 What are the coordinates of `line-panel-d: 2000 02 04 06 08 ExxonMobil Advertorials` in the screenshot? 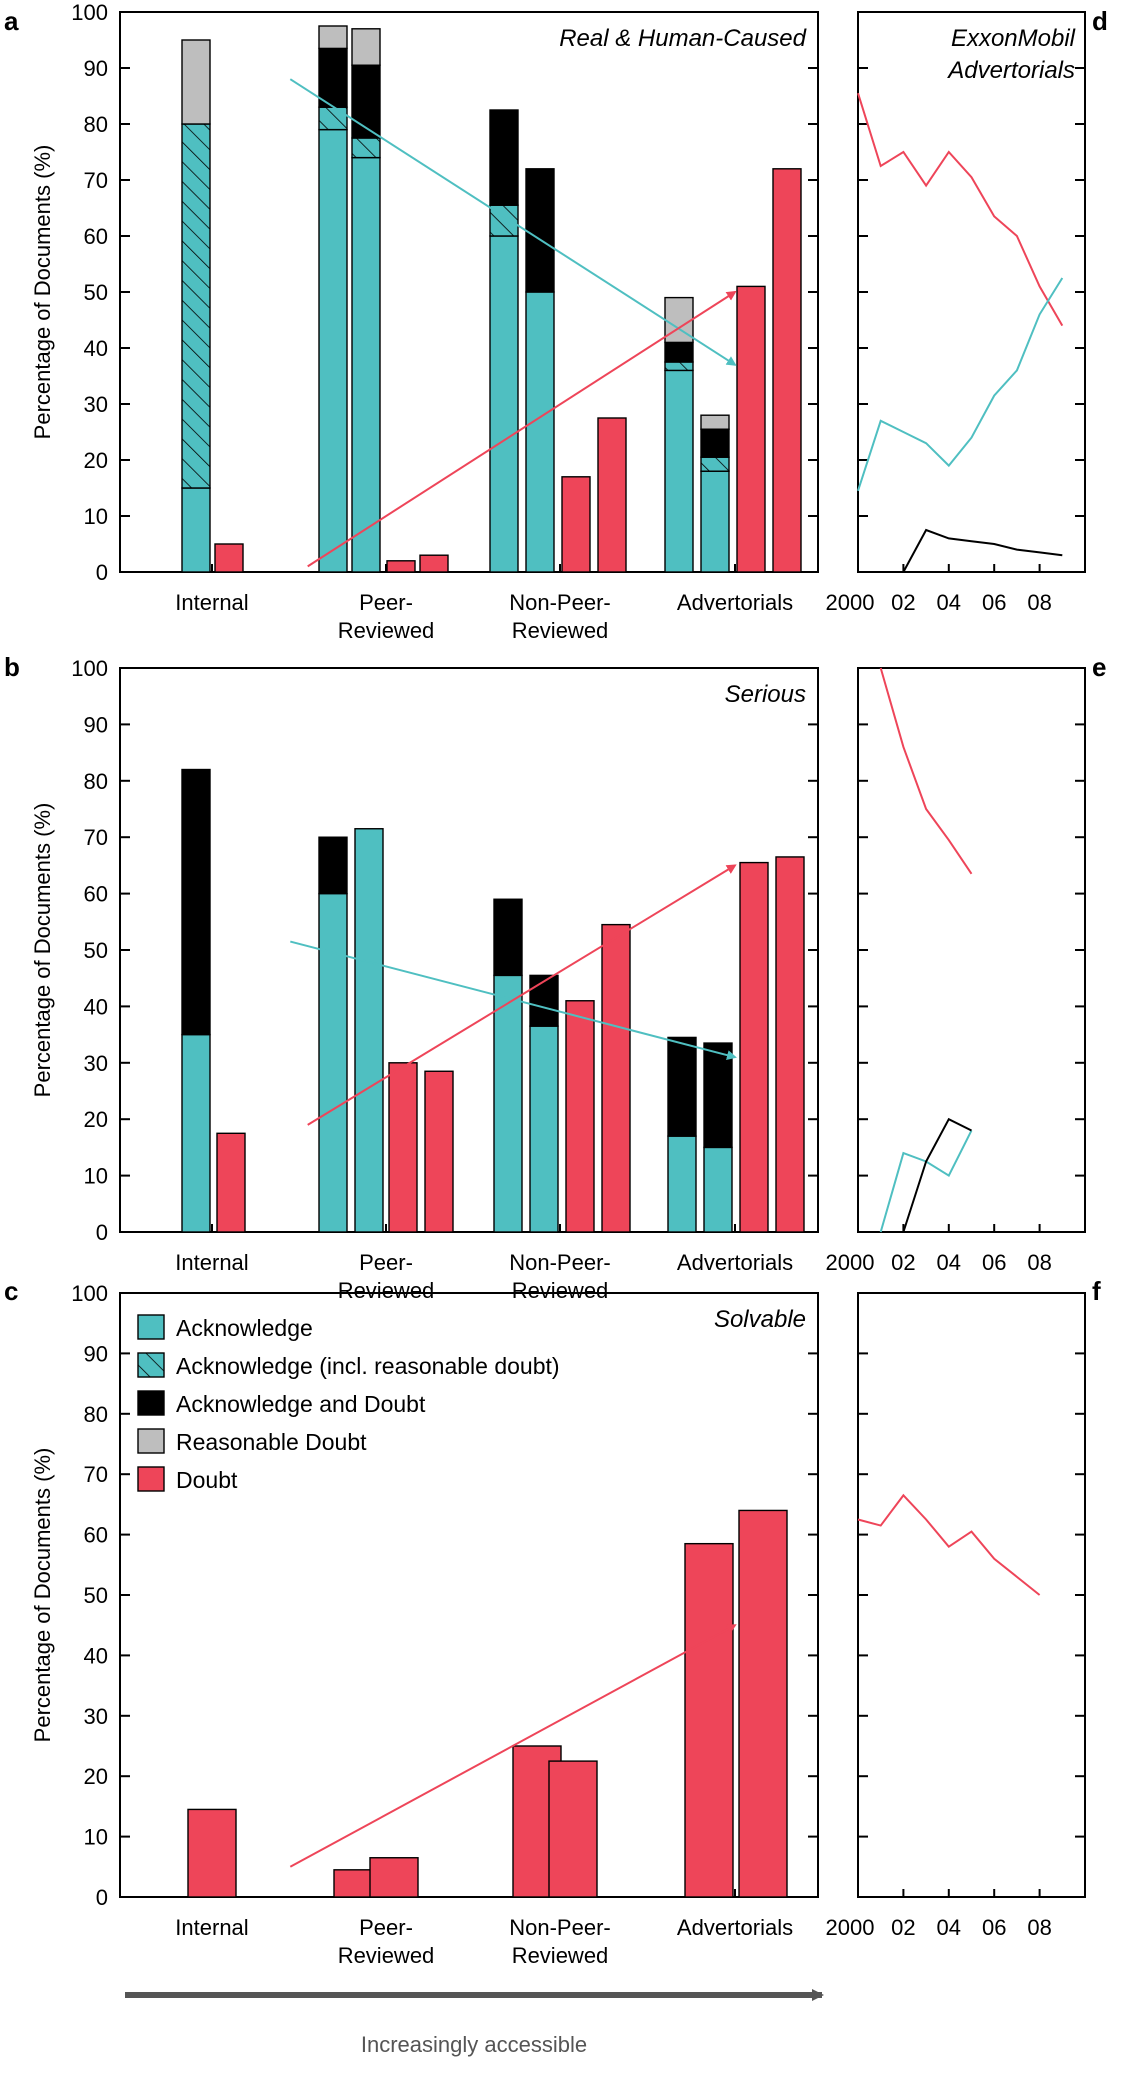 It's located at (956, 313).